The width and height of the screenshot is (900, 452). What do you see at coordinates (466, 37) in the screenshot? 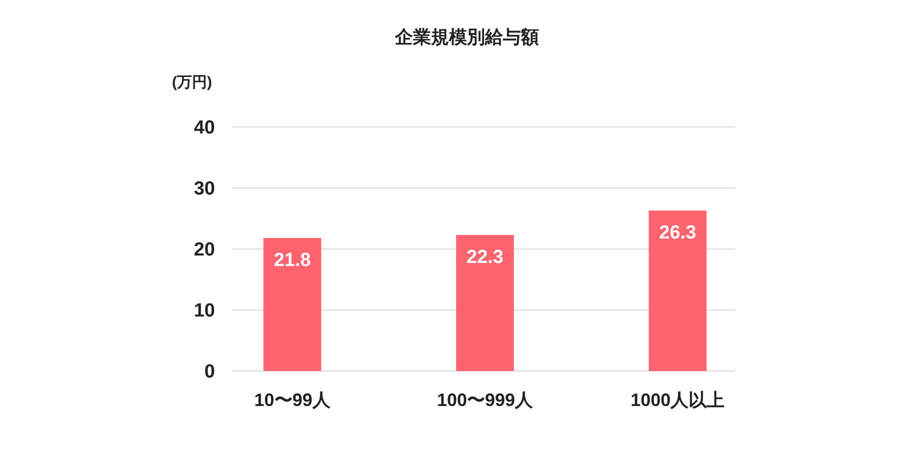
I see `chart-title: 企業規模別給与額` at bounding box center [466, 37].